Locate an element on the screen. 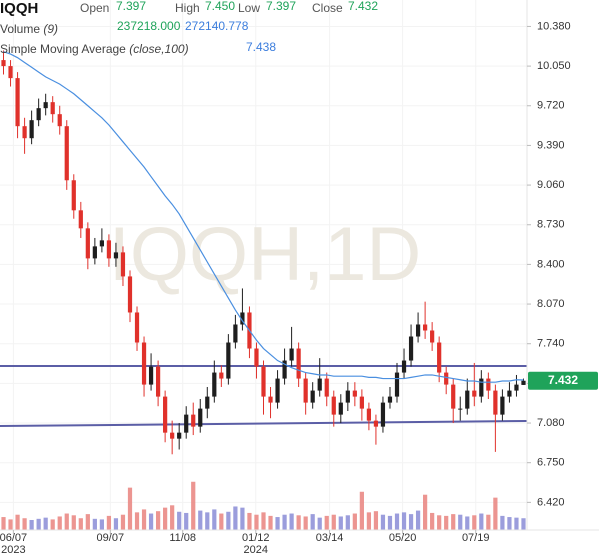 The height and width of the screenshot is (557, 599). symbol: IQQH is located at coordinates (19, 8).